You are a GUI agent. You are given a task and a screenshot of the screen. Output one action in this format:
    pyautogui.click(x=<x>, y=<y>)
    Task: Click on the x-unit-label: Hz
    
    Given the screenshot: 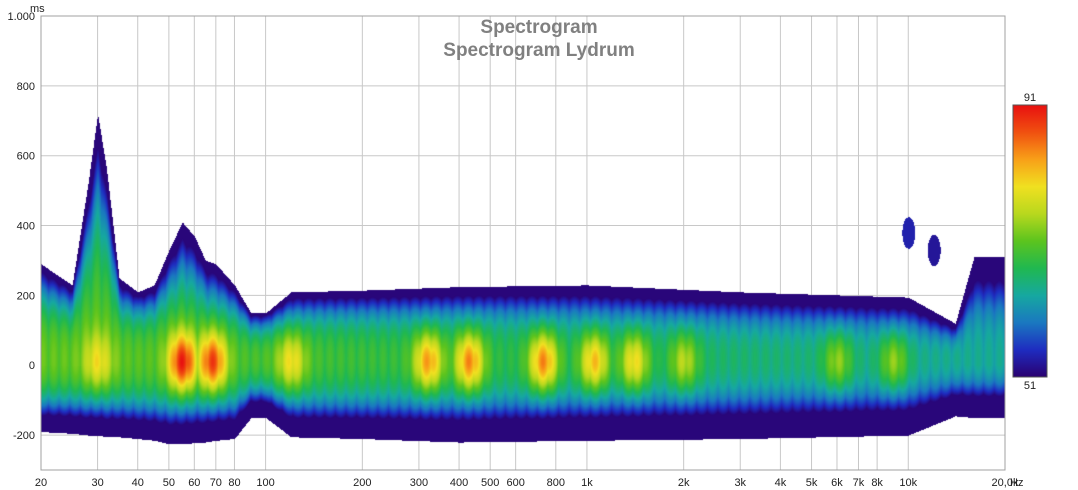 What is the action you would take?
    pyautogui.click(x=1016, y=483)
    